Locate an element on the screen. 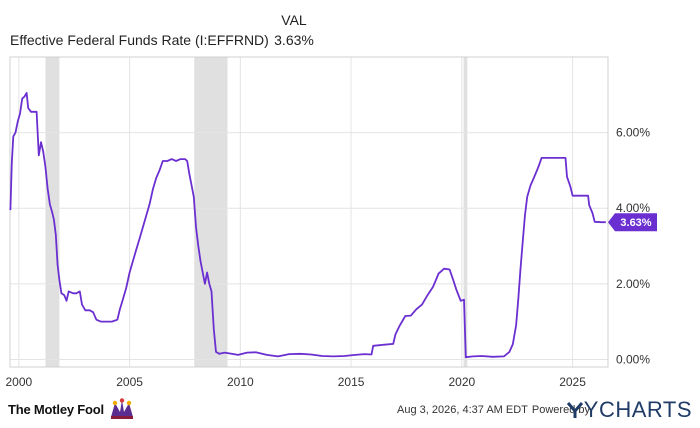  y-tick-label: 0.00% is located at coordinates (633, 359).